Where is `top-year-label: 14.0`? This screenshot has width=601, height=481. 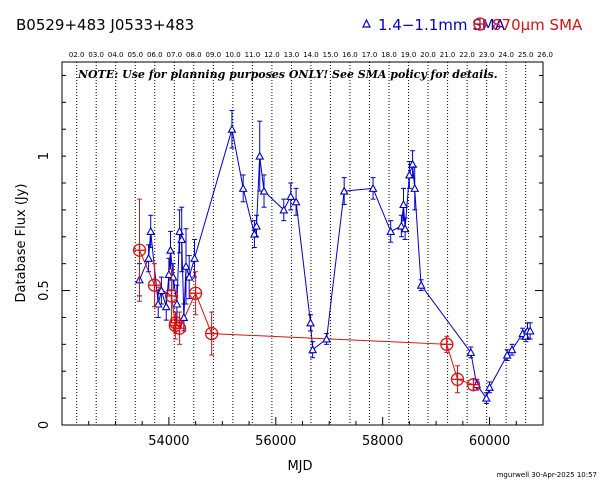
top-year-label: 14.0 is located at coordinates (311, 55).